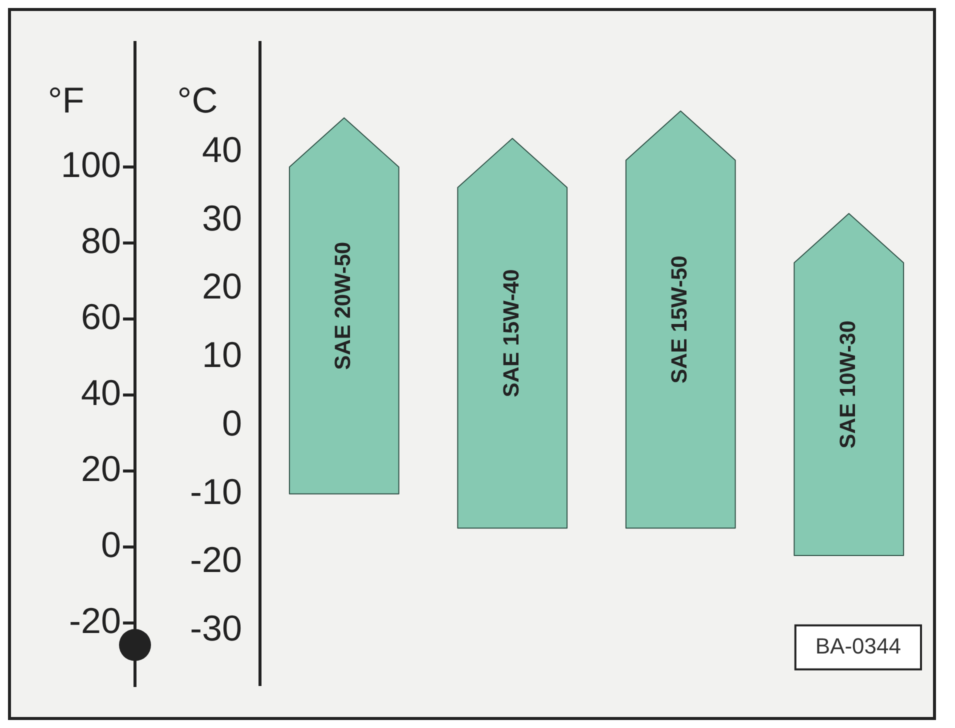 The height and width of the screenshot is (728, 955). I want to click on x-tick-label: SAE 10W-30, so click(847, 384).